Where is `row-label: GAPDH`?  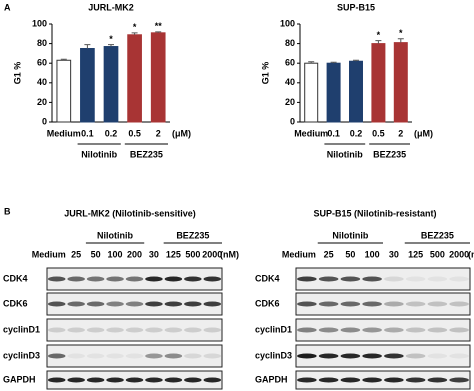
row-label: GAPDH is located at coordinates (271, 379).